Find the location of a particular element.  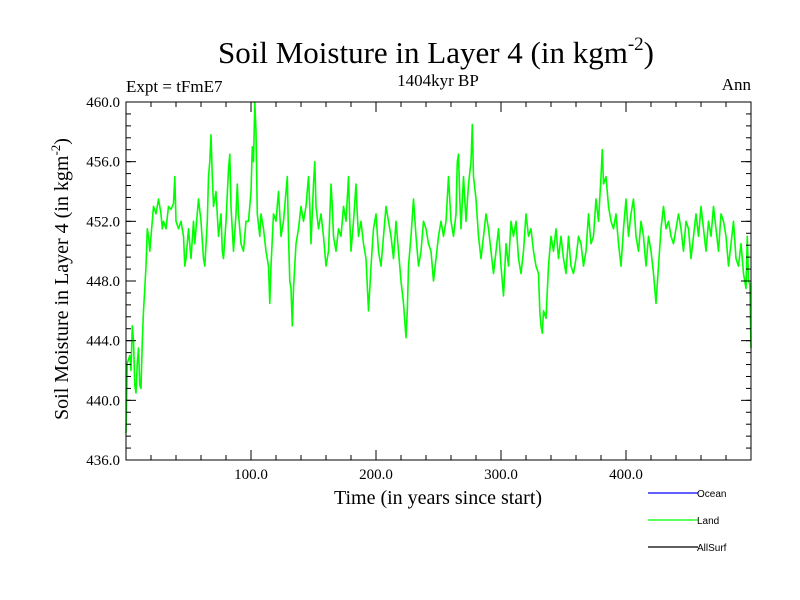

y-tick-label: 436.0 is located at coordinates (103, 461).